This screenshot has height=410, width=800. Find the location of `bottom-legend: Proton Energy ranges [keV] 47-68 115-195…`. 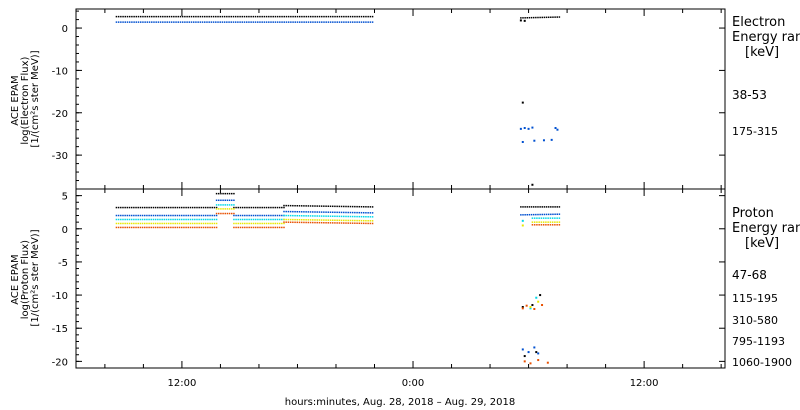

bottom-legend: Proton Energy ranges [keV] 47-68 115-195… is located at coordinates (766, 287).